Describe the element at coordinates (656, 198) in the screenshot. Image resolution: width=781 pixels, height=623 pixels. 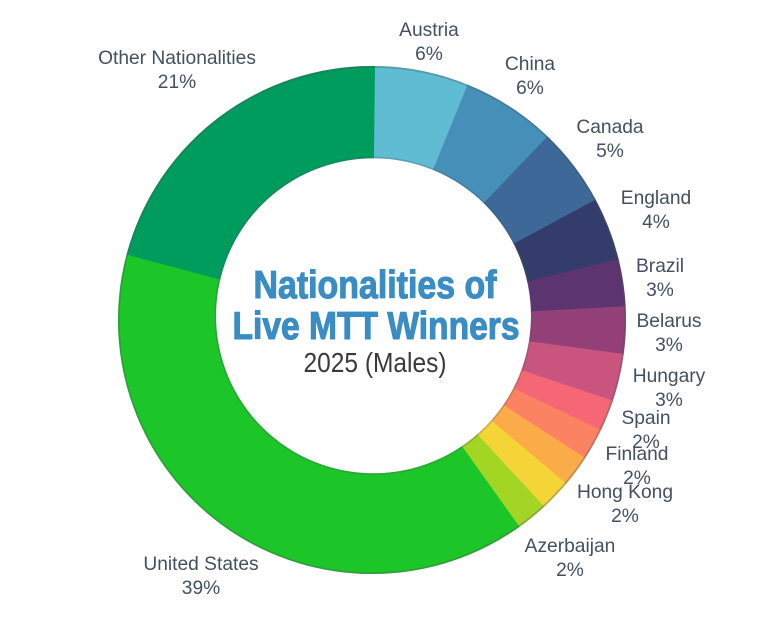
I see `svg-text: England` at that location.